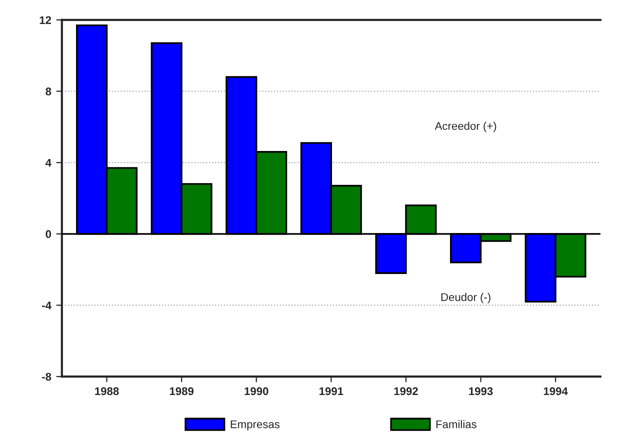 This screenshot has height=443, width=619. I want to click on y-tick-label: 4, so click(48, 162).